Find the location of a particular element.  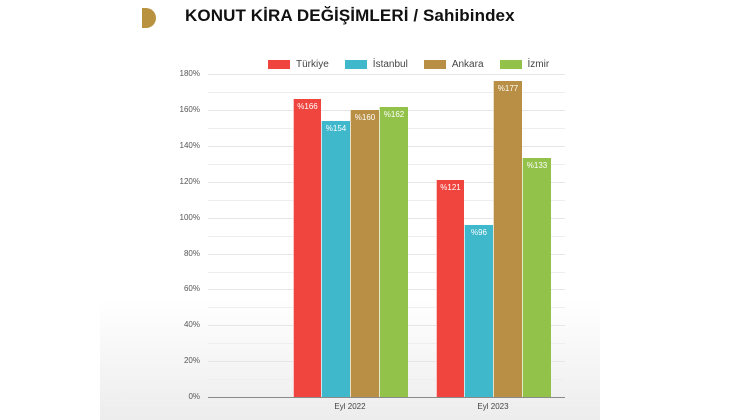

legend-item-turkiye: Türkiye is located at coordinates (298, 64).